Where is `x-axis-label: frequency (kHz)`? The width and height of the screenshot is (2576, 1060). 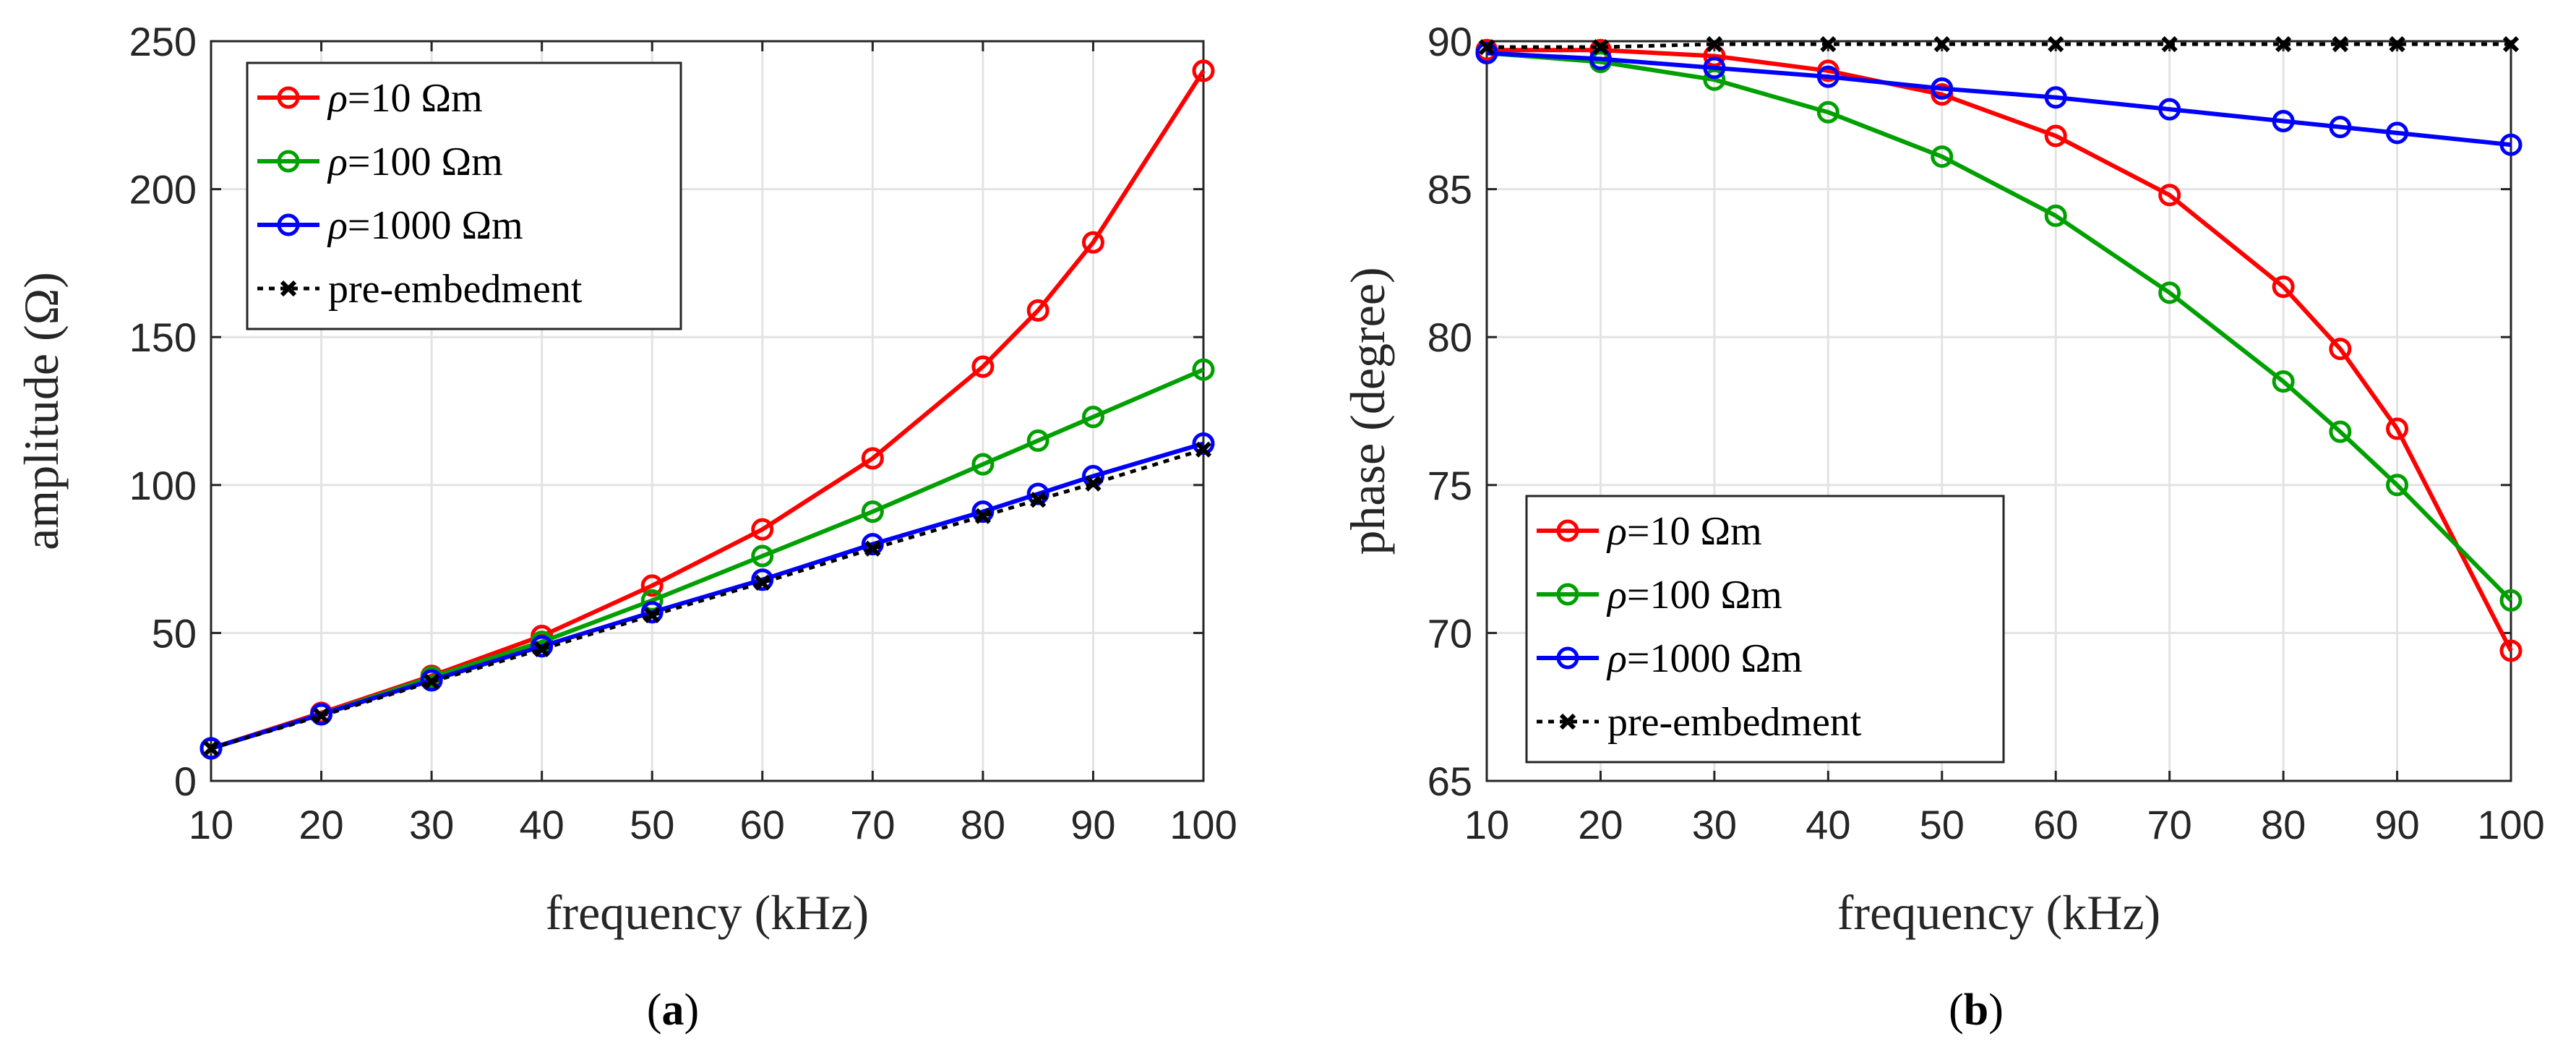
x-axis-label: frequency (kHz) is located at coordinates (1999, 912).